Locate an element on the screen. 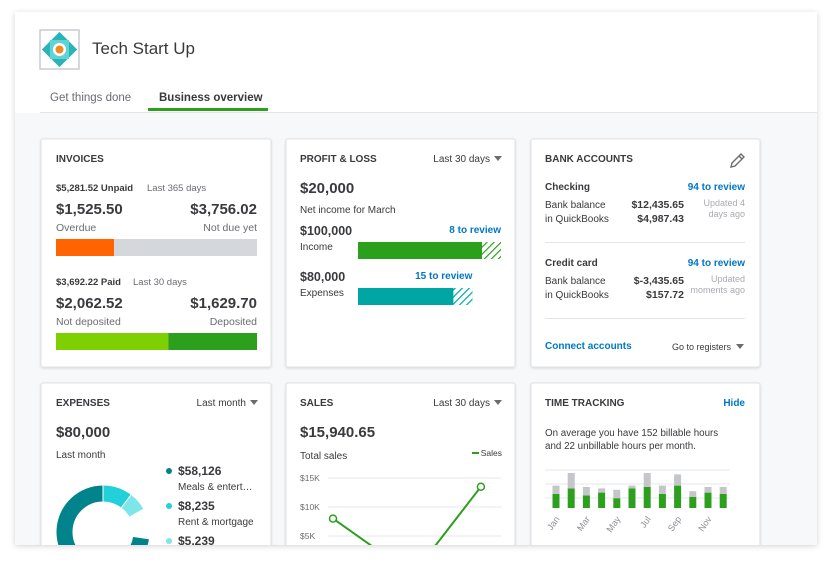  amount: $1,629.70 is located at coordinates (223, 303).